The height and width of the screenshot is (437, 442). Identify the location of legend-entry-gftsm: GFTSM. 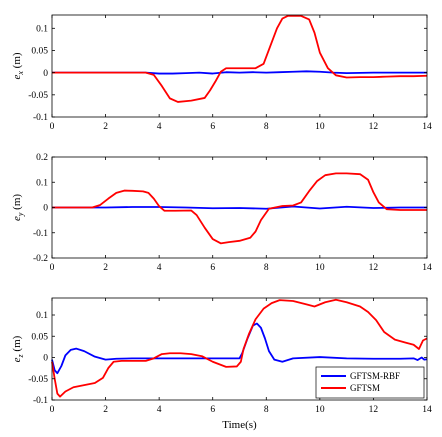
(365, 388).